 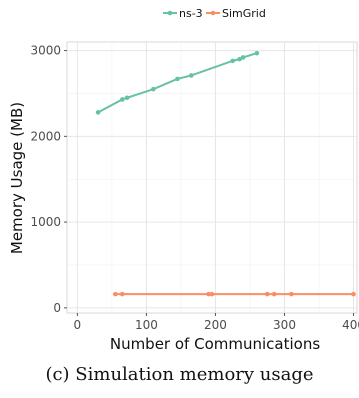 I want to click on x-tick-label: 0, so click(x=78, y=325).